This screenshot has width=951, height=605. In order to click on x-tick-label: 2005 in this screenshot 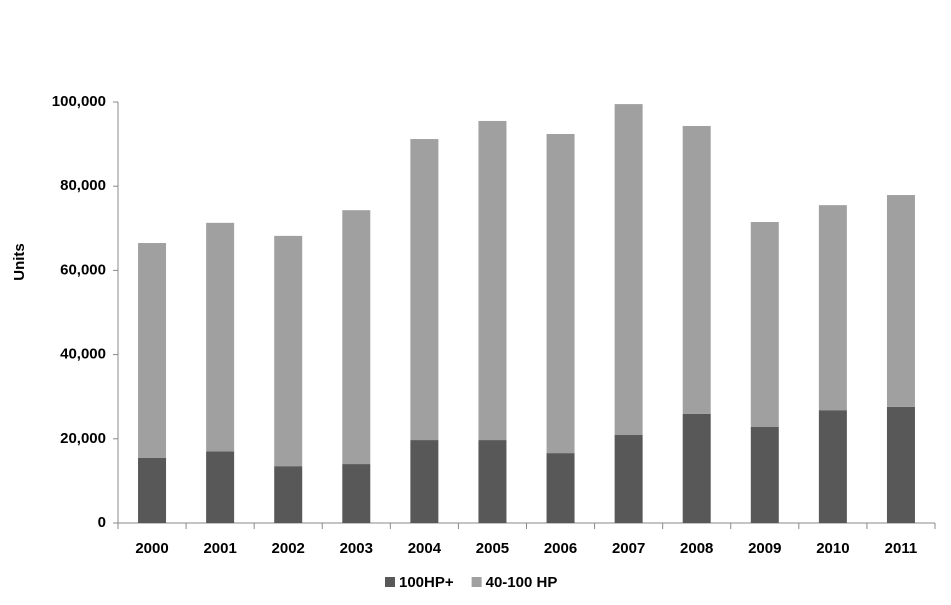, I will do `click(492, 548)`.